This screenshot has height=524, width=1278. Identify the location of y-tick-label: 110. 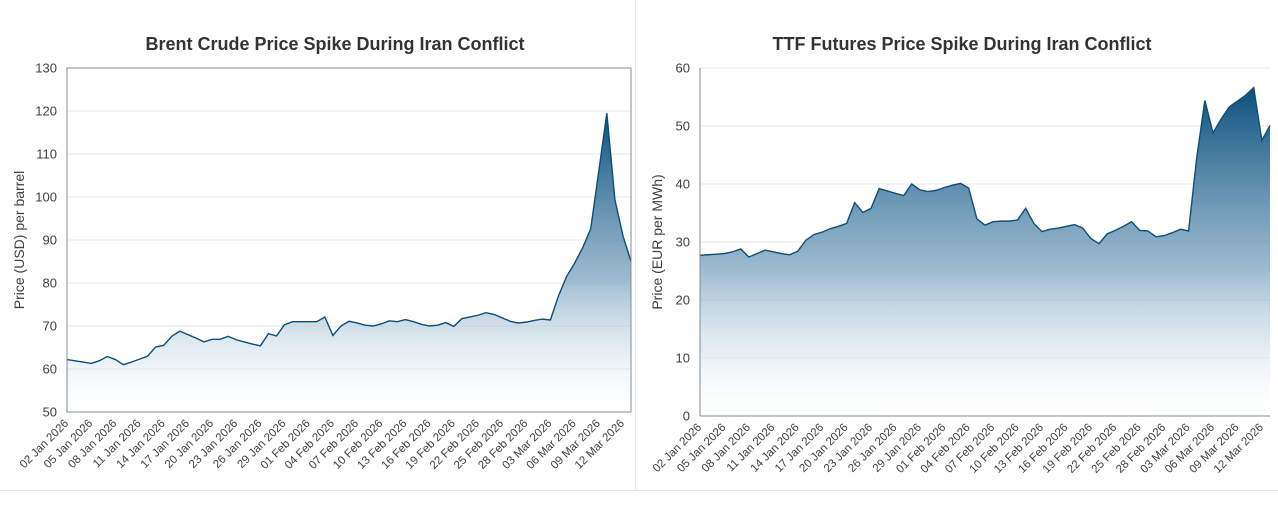
(46, 154).